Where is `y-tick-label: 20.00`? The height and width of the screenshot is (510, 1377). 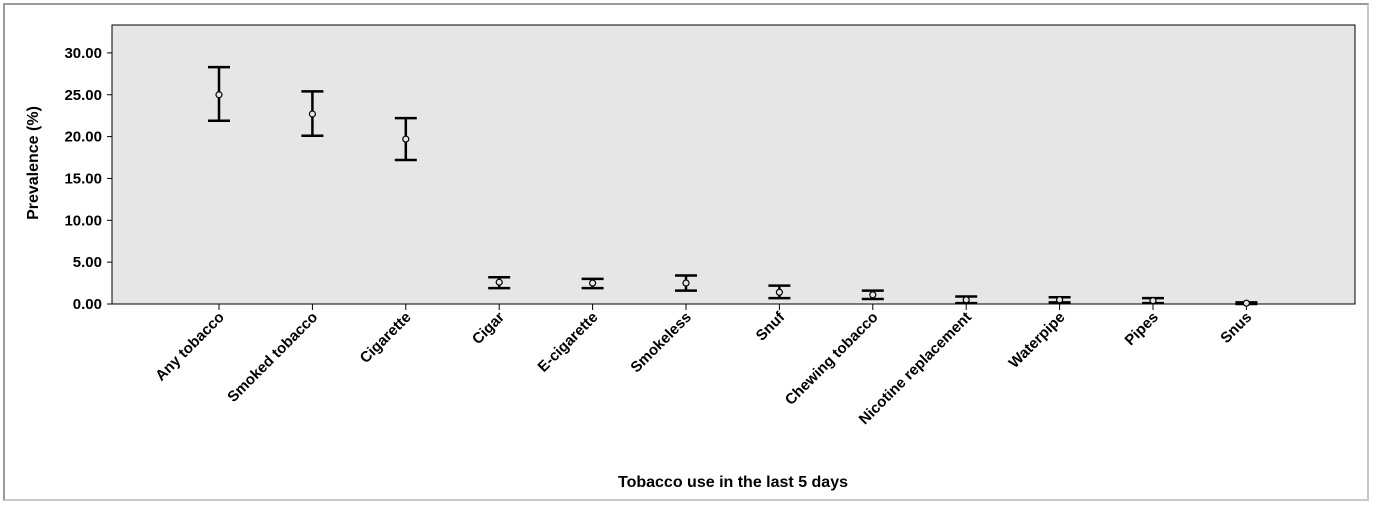 y-tick-label: 20.00 is located at coordinates (83, 137).